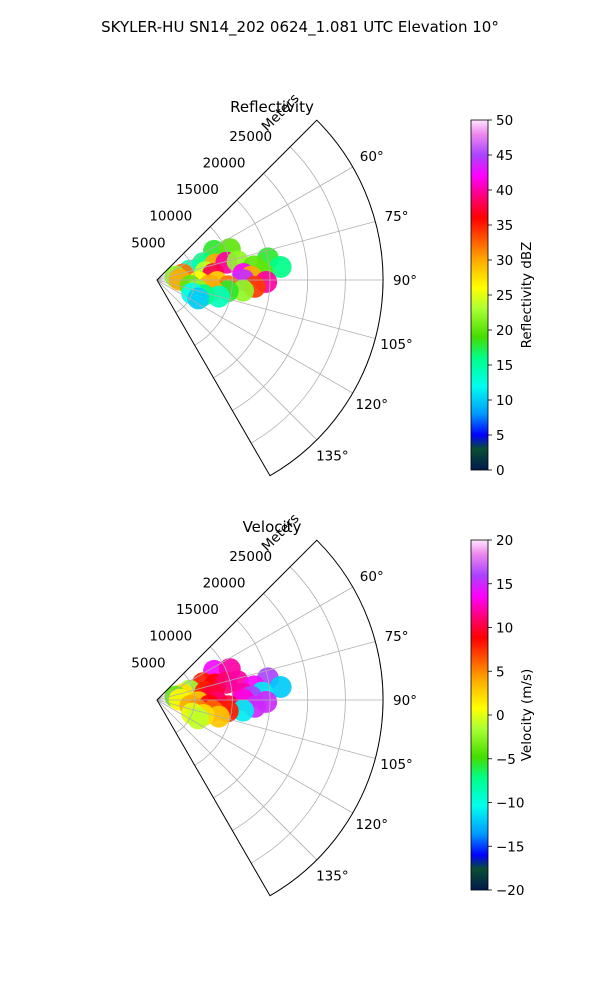 Image resolution: width=600 pixels, height=1000 pixels. Describe the element at coordinates (506, 760) in the screenshot. I see `colorbar-tick-label: −5` at that location.